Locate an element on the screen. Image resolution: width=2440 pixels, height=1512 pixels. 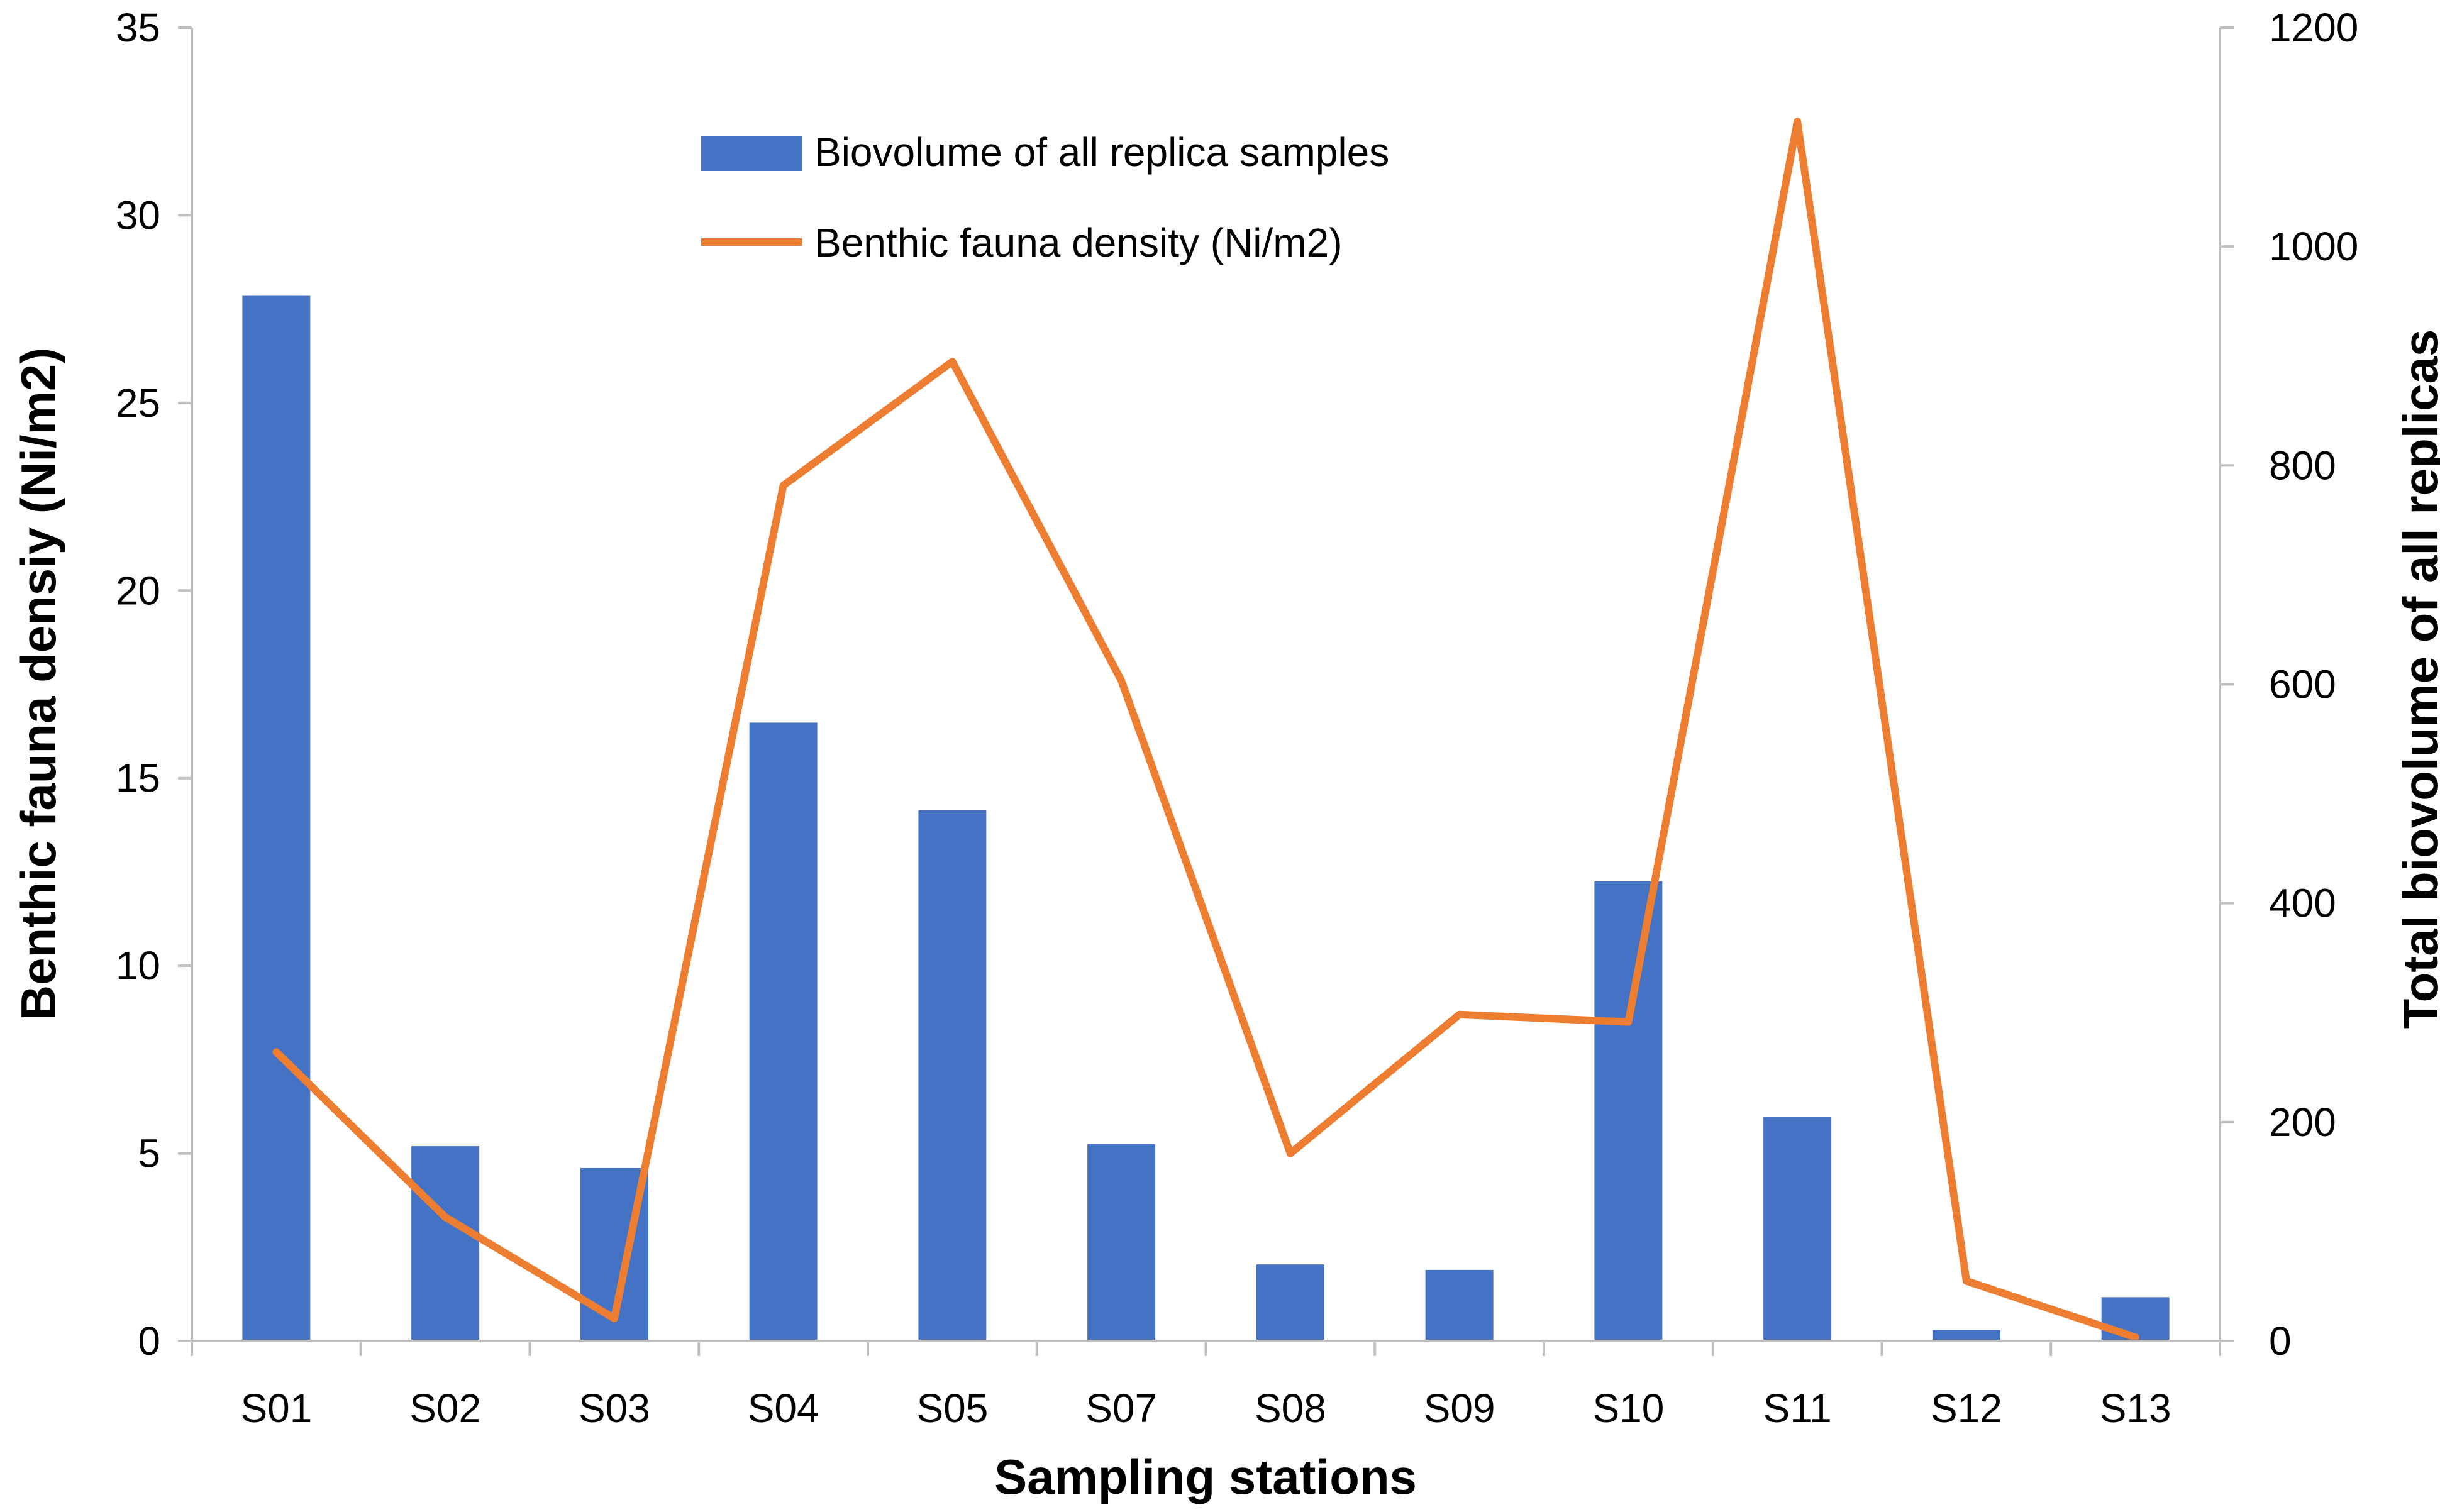
bar-s10 is located at coordinates (1628, 1111).